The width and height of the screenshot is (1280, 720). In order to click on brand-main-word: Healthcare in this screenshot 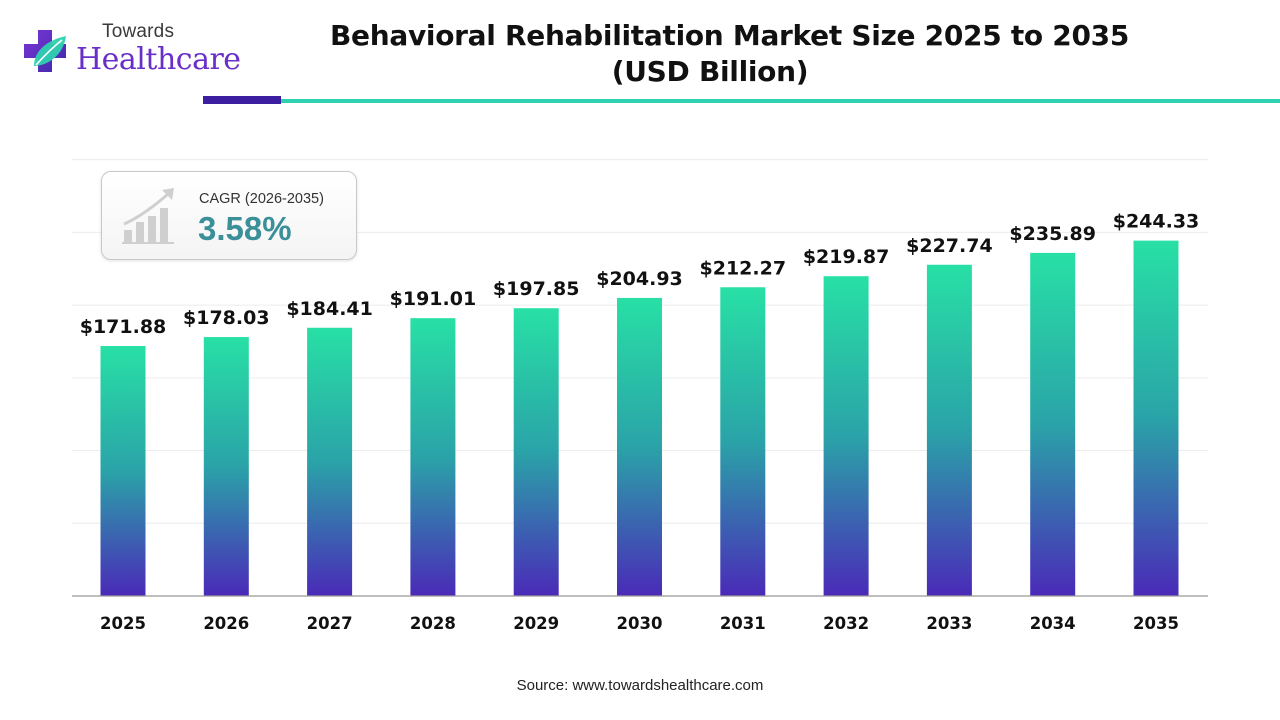, I will do `click(158, 59)`.